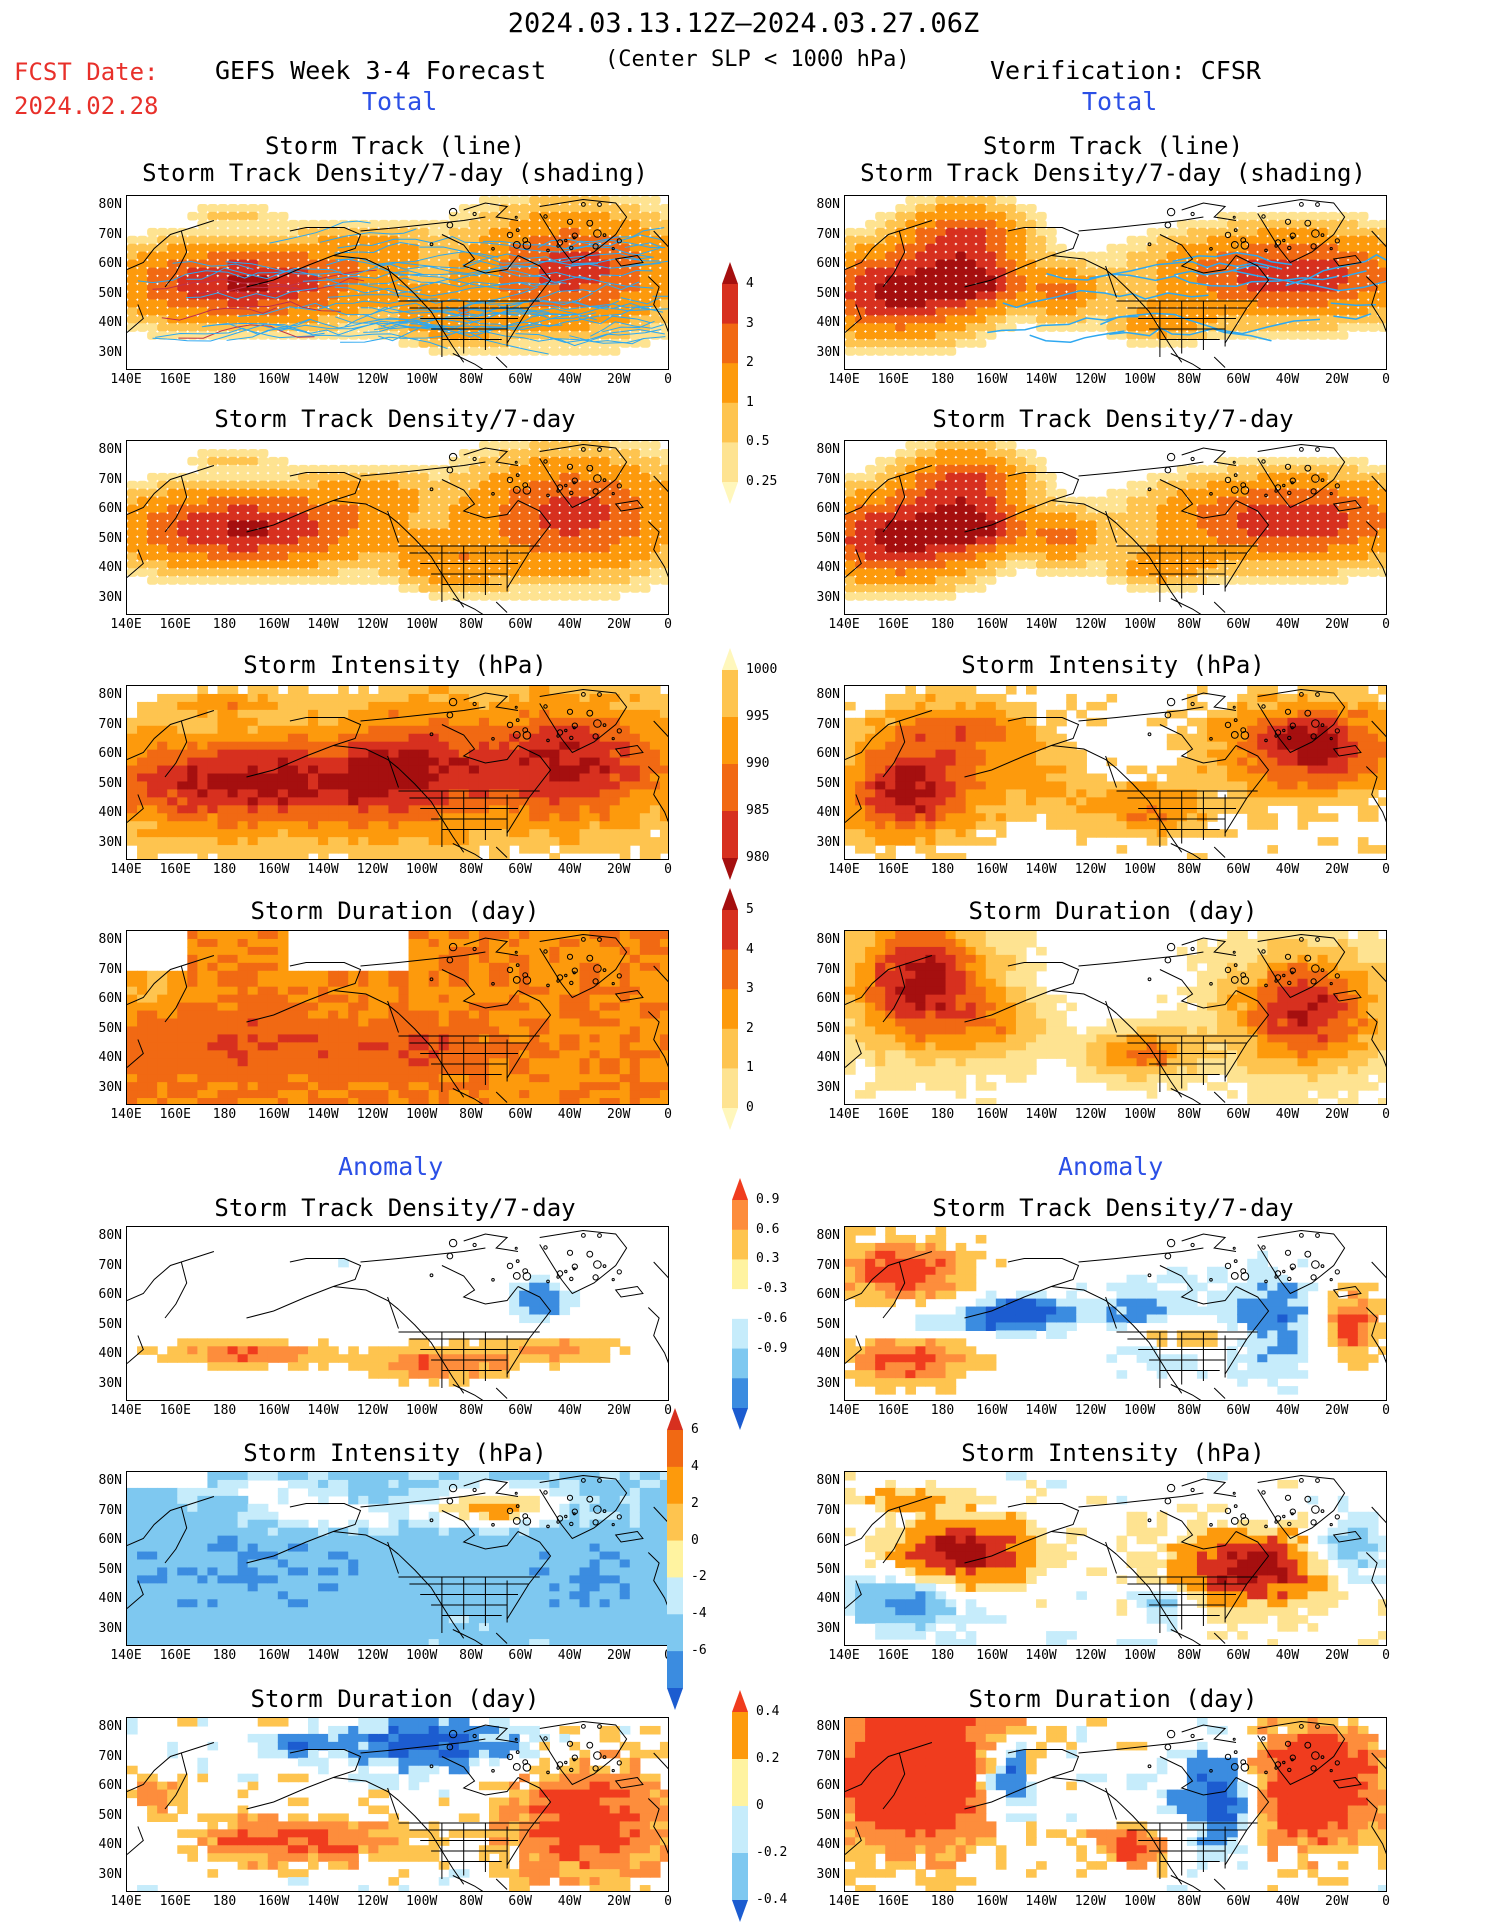  What do you see at coordinates (750, 402) in the screenshot?
I see `colorbar-label: 1` at bounding box center [750, 402].